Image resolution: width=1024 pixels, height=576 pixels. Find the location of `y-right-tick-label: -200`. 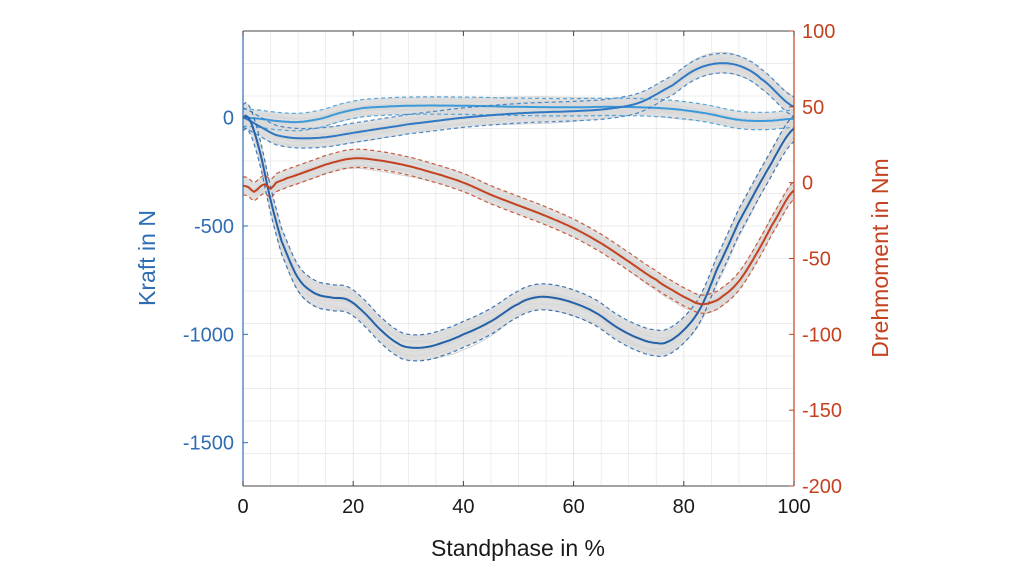

y-right-tick-label: -200 is located at coordinates (822, 487).